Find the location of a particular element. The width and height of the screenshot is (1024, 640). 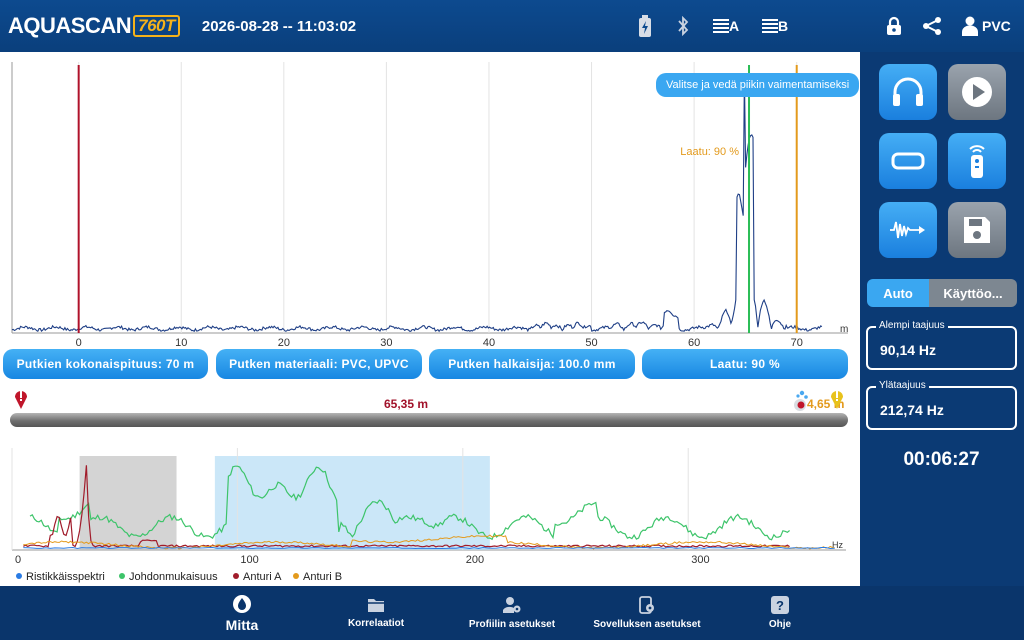

sensor-a-curve is located at coordinates (406, 506).